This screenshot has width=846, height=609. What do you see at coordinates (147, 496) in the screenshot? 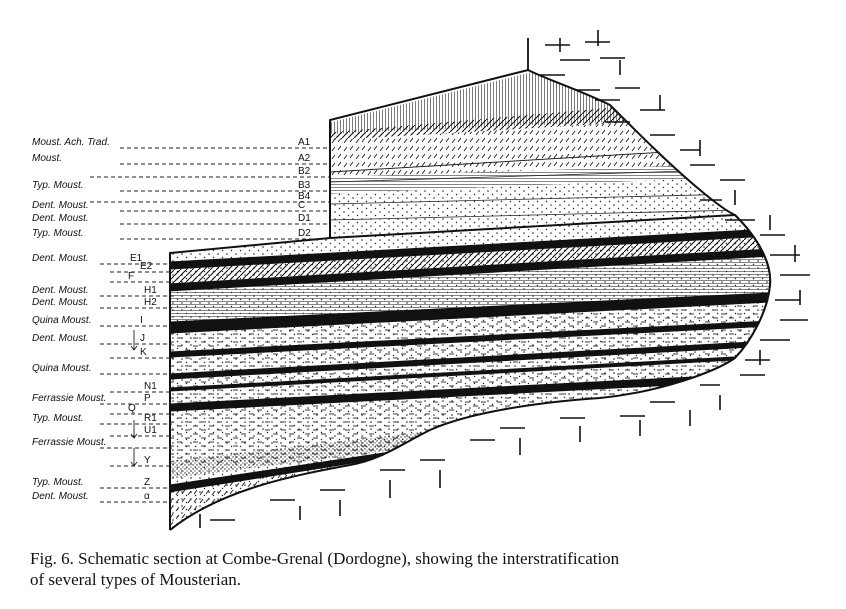
I see `layer-code: α` at bounding box center [147, 496].